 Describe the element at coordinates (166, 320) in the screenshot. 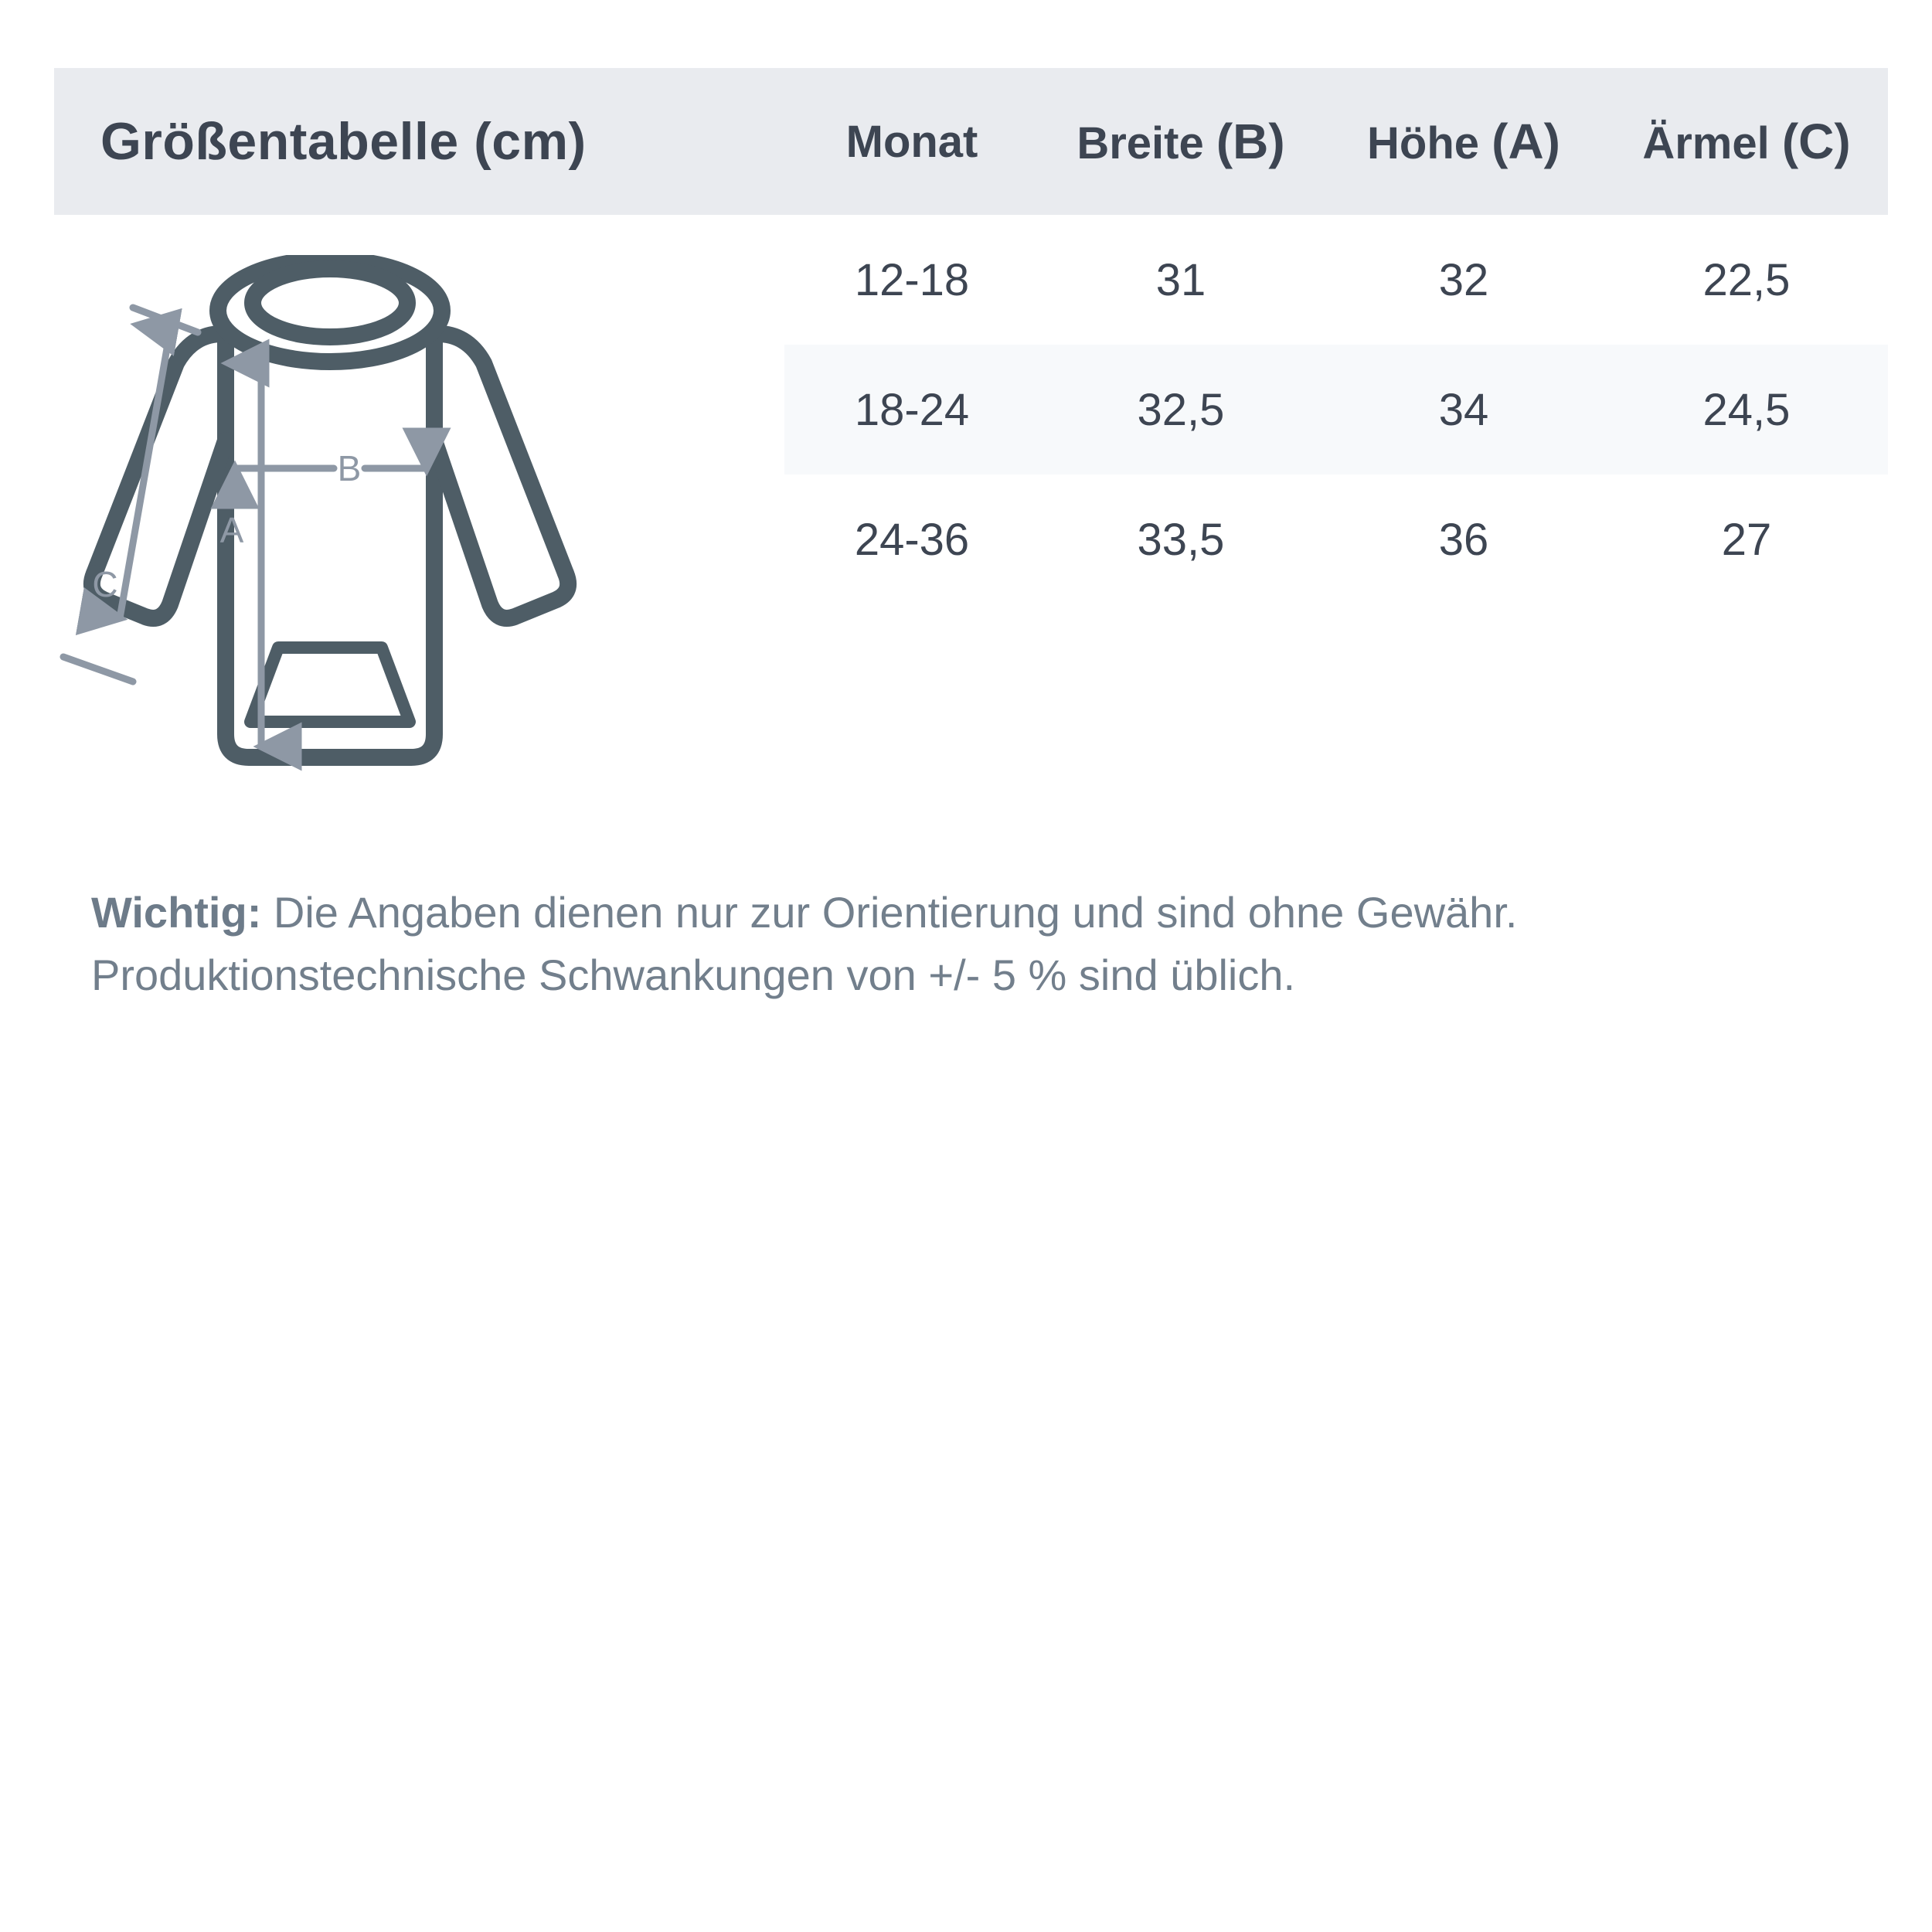

I see `measure-c-tick-top` at that location.